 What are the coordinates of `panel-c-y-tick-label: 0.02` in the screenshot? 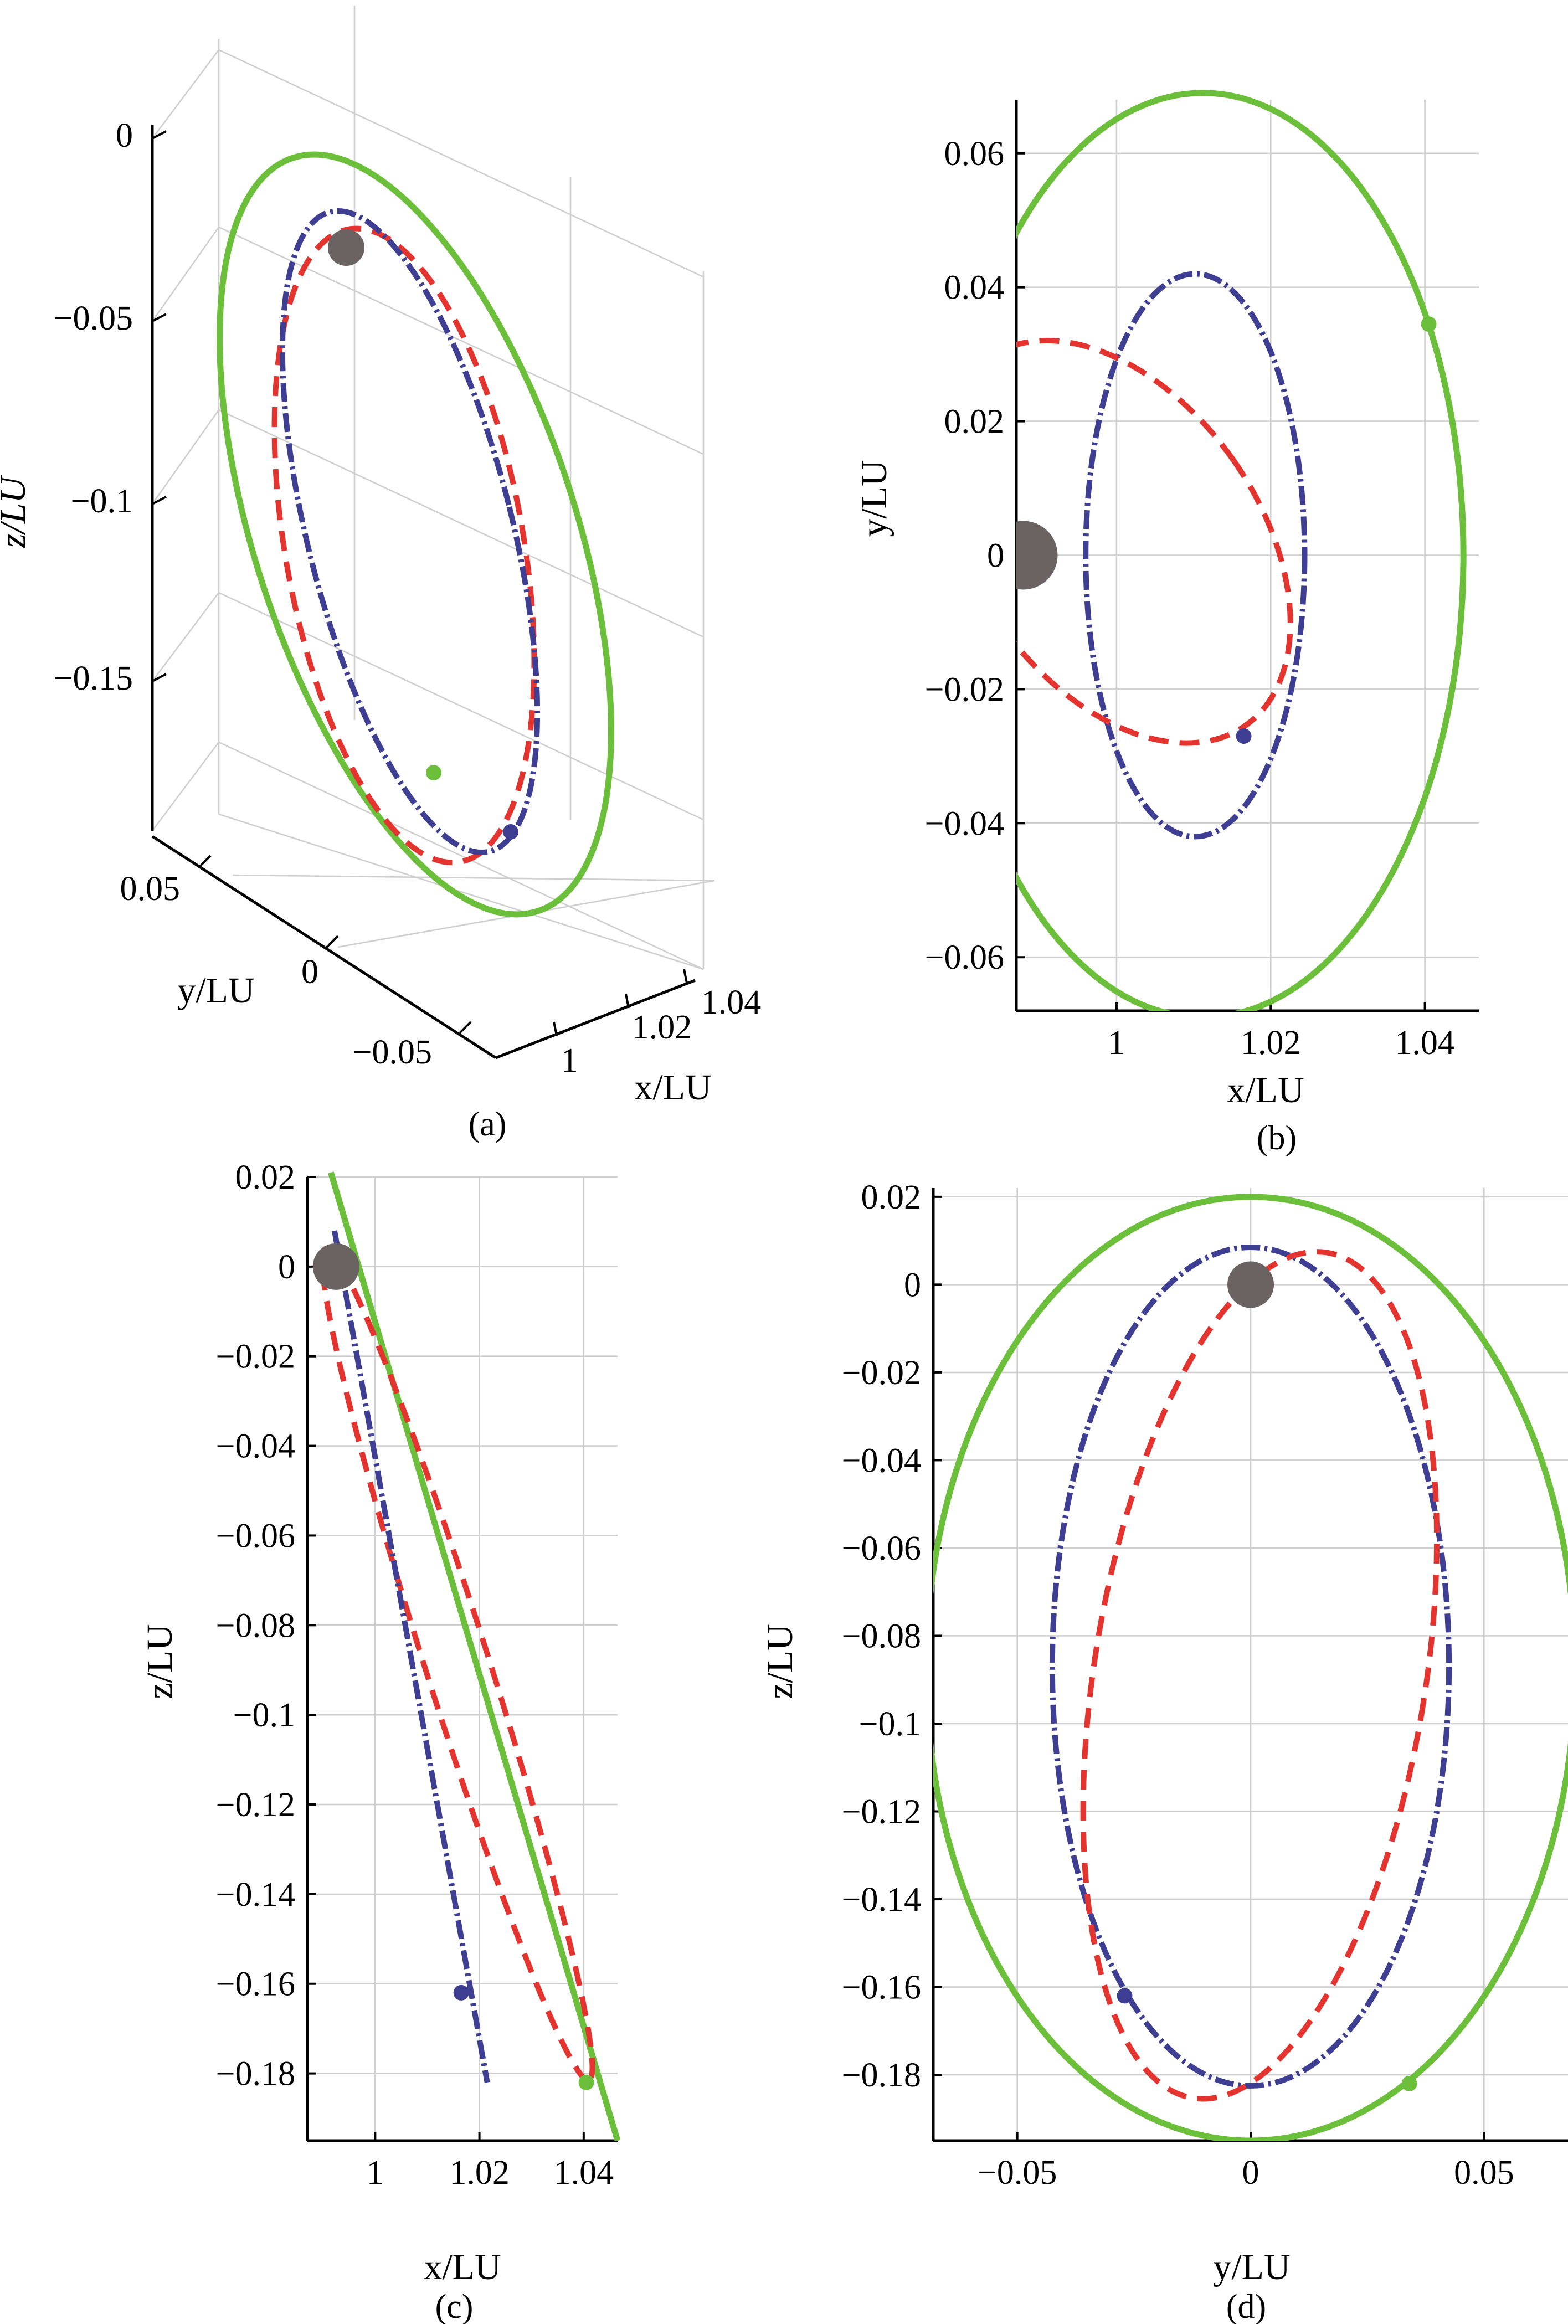 It's located at (265, 1177).